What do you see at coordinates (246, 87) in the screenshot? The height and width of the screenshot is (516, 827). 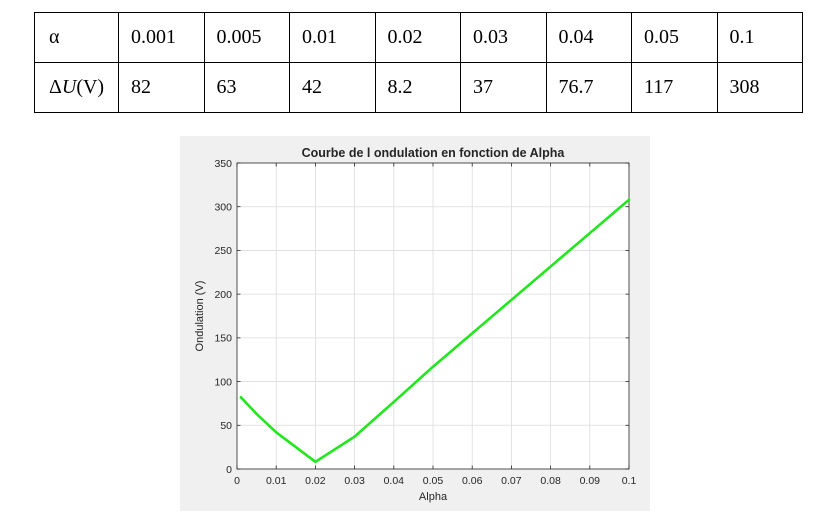 I see `delta-u-cell: 63` at bounding box center [246, 87].